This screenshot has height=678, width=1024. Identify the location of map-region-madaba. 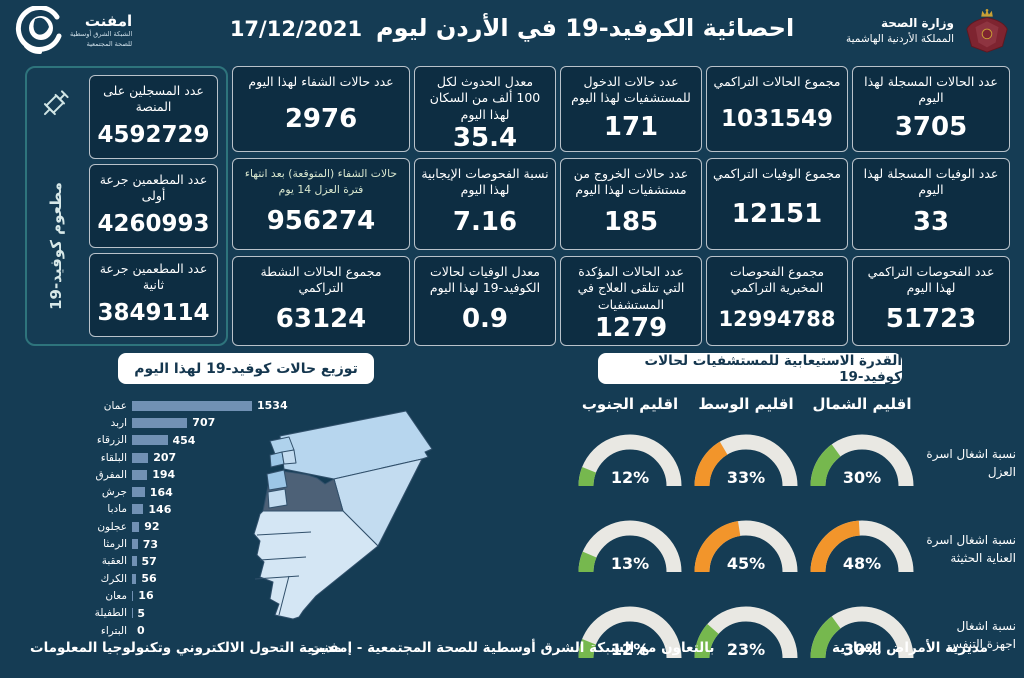
(277, 498).